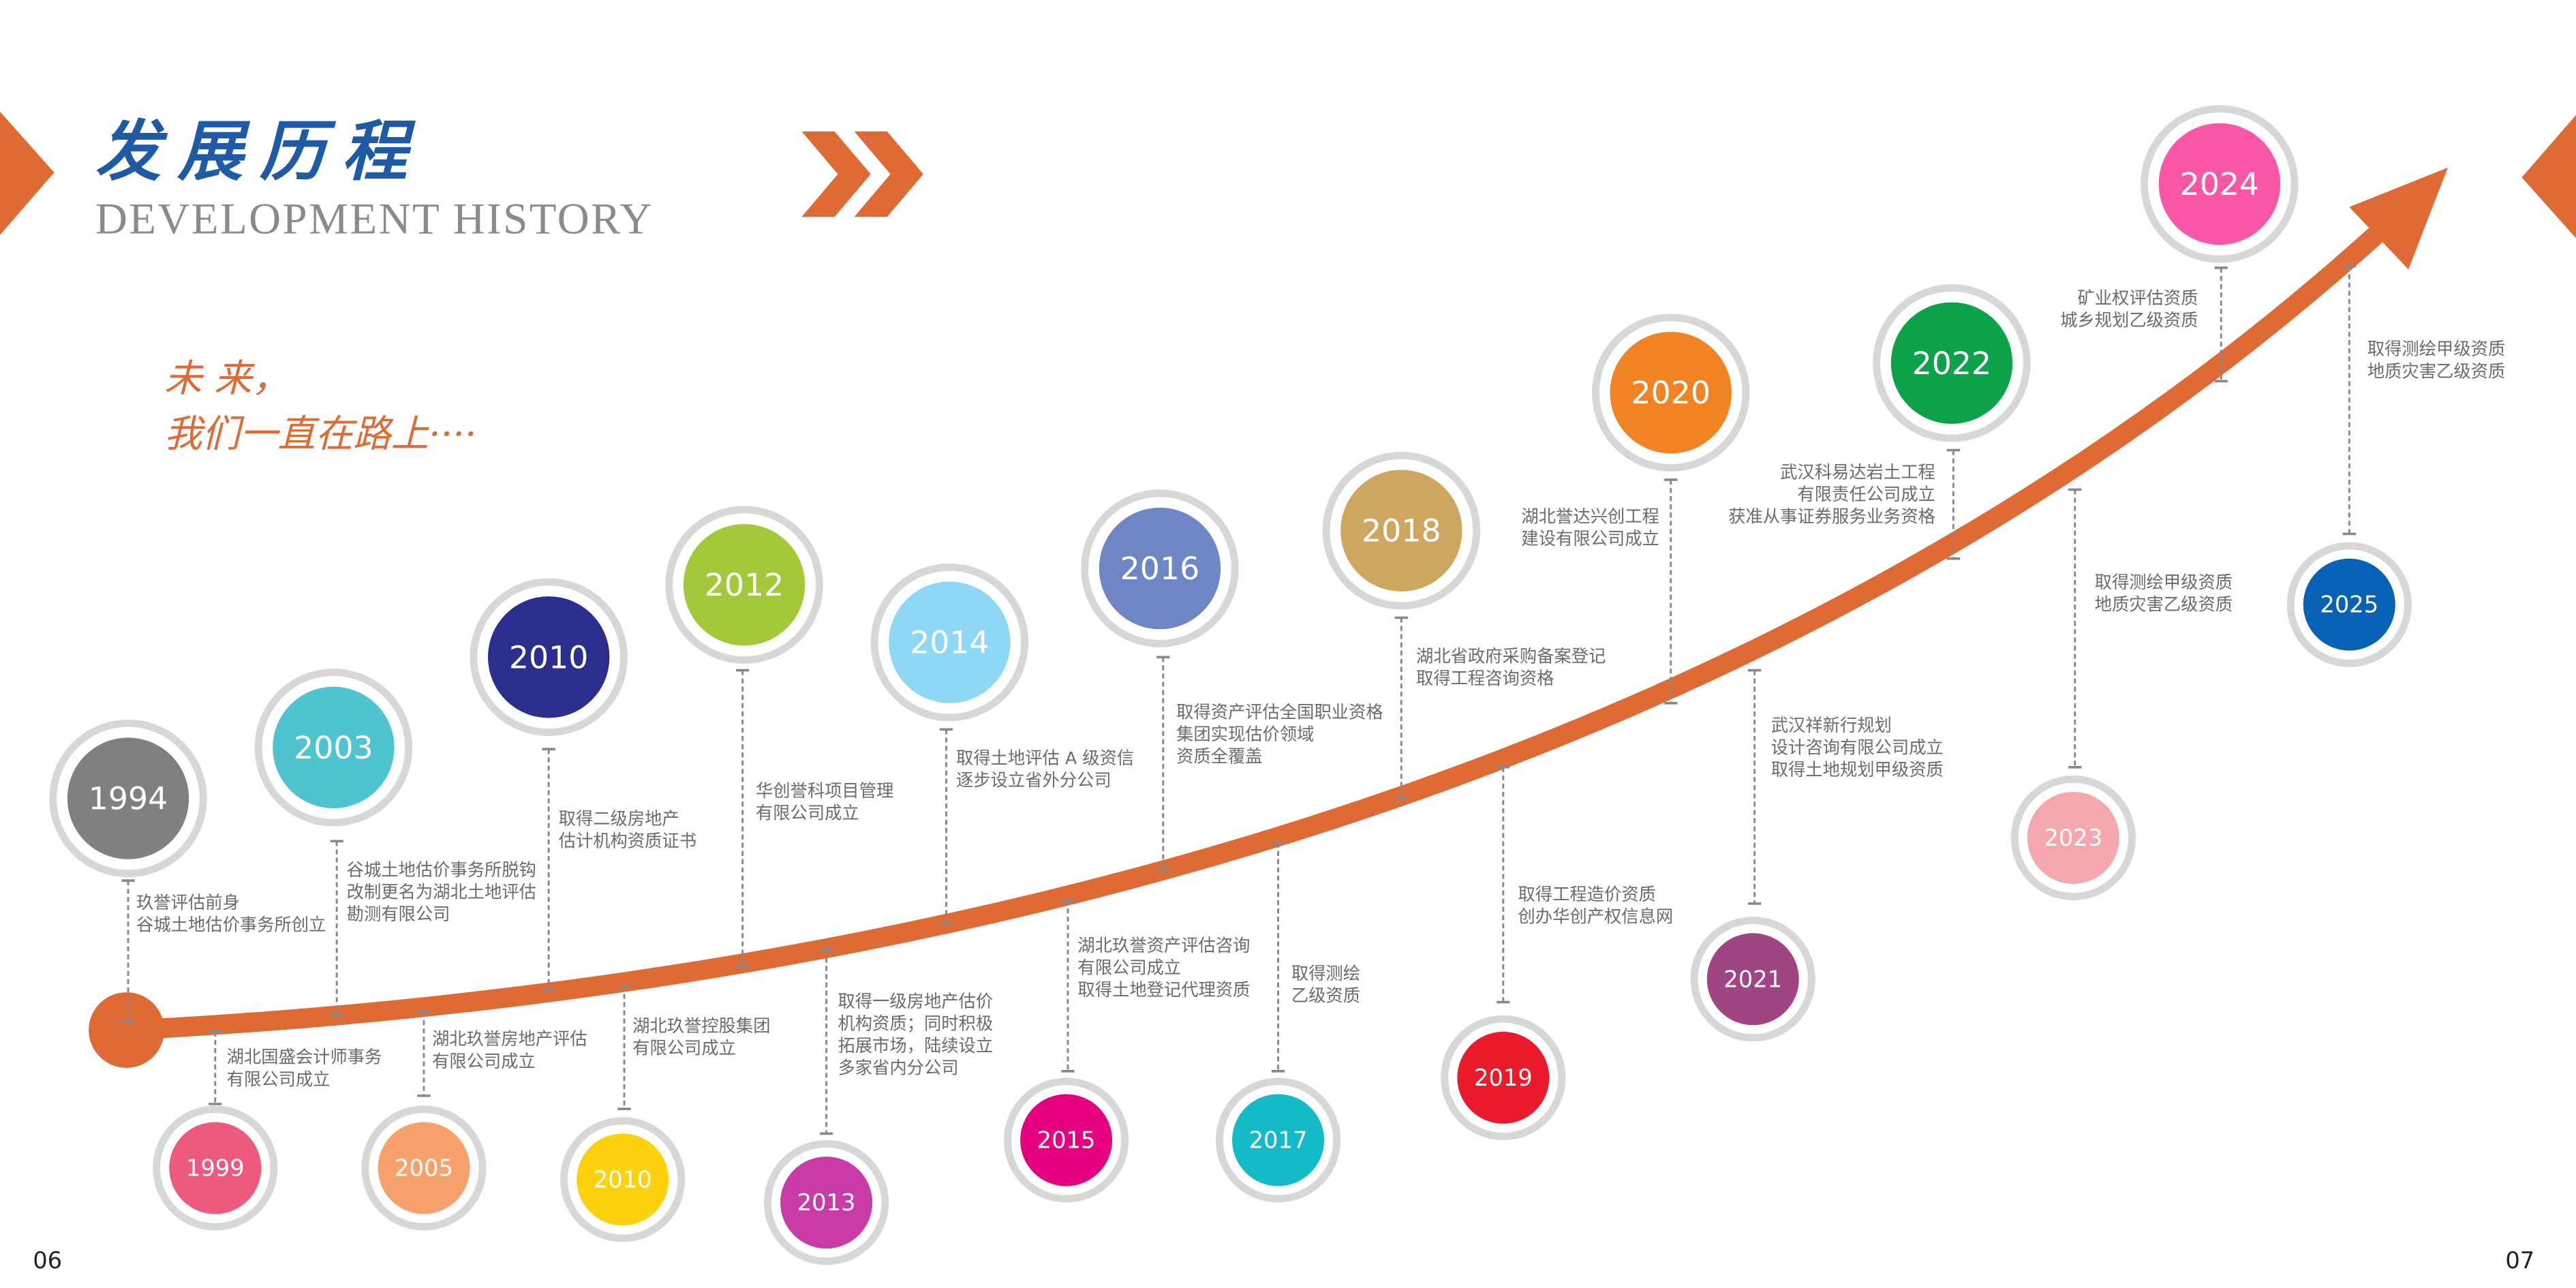 This screenshot has height=1288, width=2576. I want to click on start-dot, so click(127, 1030).